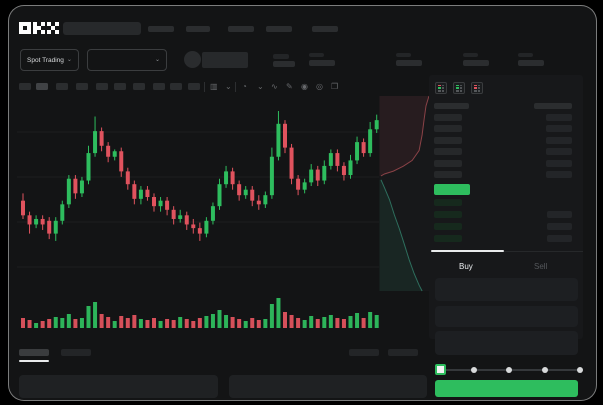  I want to click on market-type-selector: Spot Trading ⌄, so click(49, 60).